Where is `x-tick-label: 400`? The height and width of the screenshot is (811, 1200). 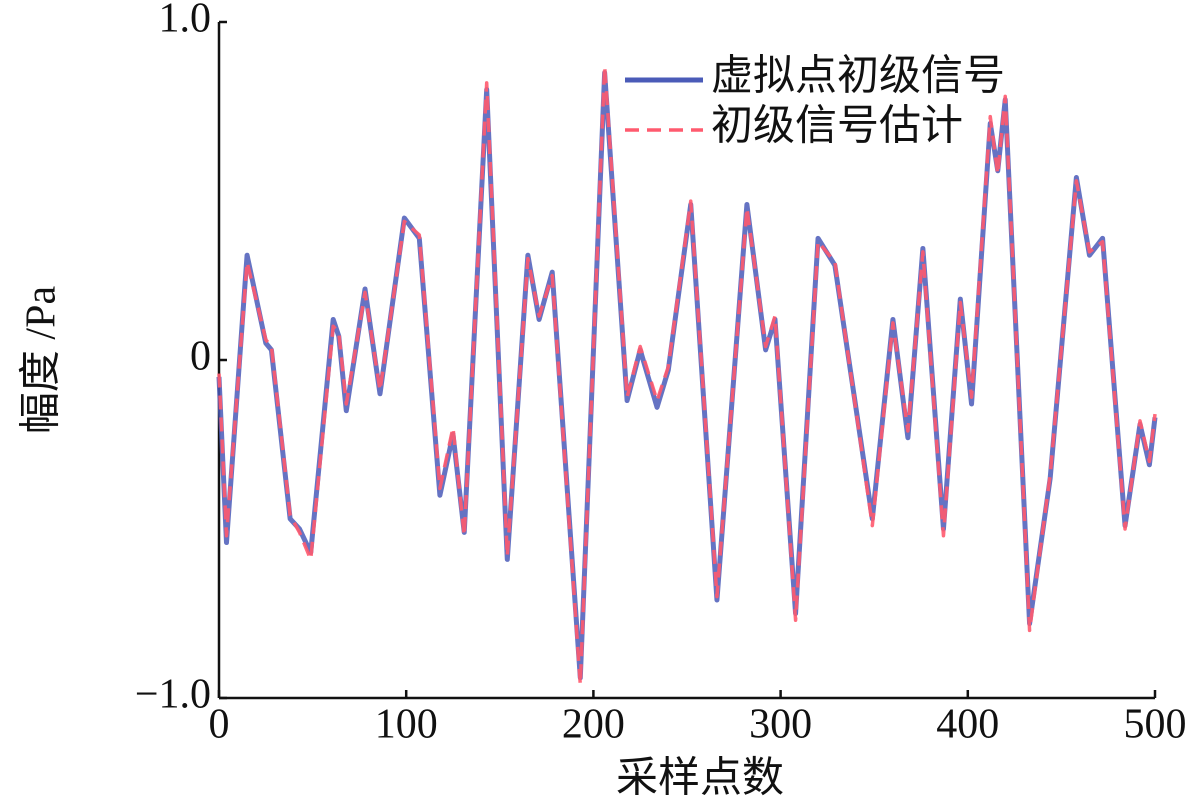 x-tick-label: 400 is located at coordinates (967, 725).